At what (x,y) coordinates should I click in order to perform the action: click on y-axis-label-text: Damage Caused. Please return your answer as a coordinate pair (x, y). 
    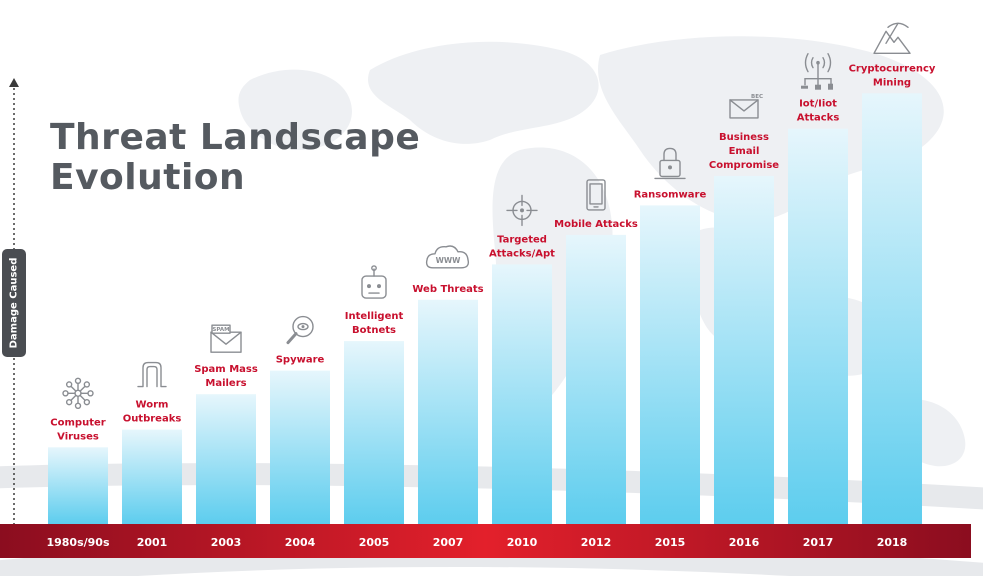
    Looking at the image, I should click on (14, 303).